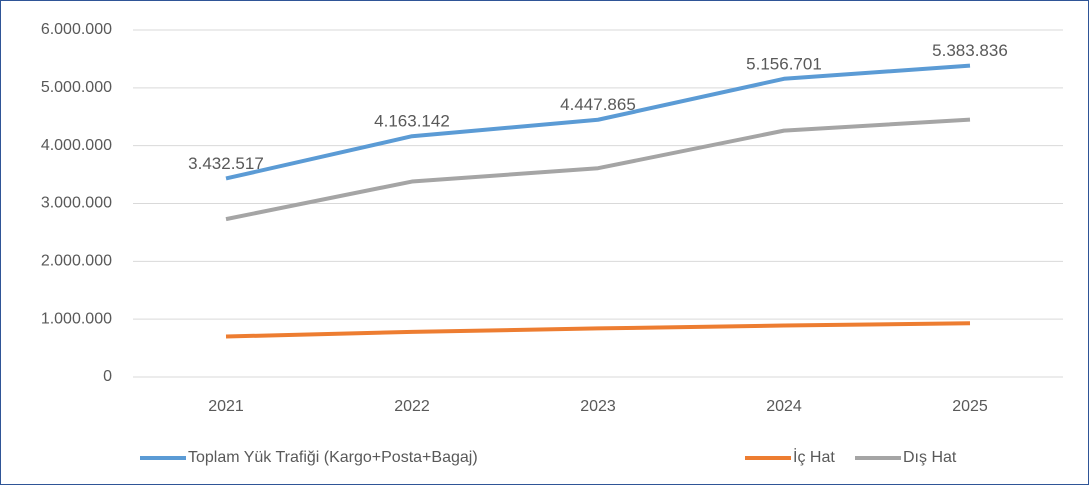 This screenshot has height=485, width=1089. What do you see at coordinates (784, 63) in the screenshot?
I see `data-label: 5.156.701` at bounding box center [784, 63].